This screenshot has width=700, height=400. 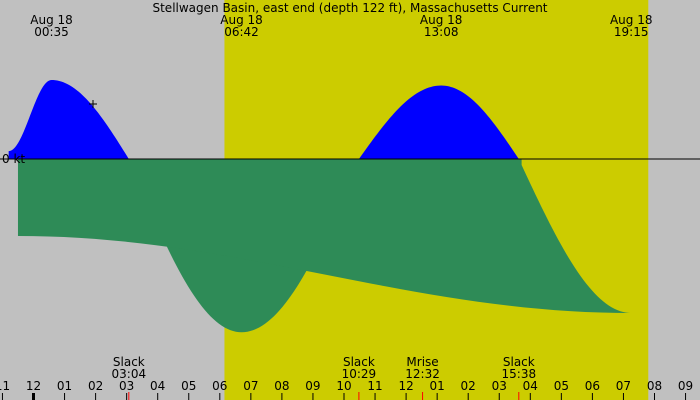 I want to click on x-tick-label-11: 10, so click(x=343, y=386).